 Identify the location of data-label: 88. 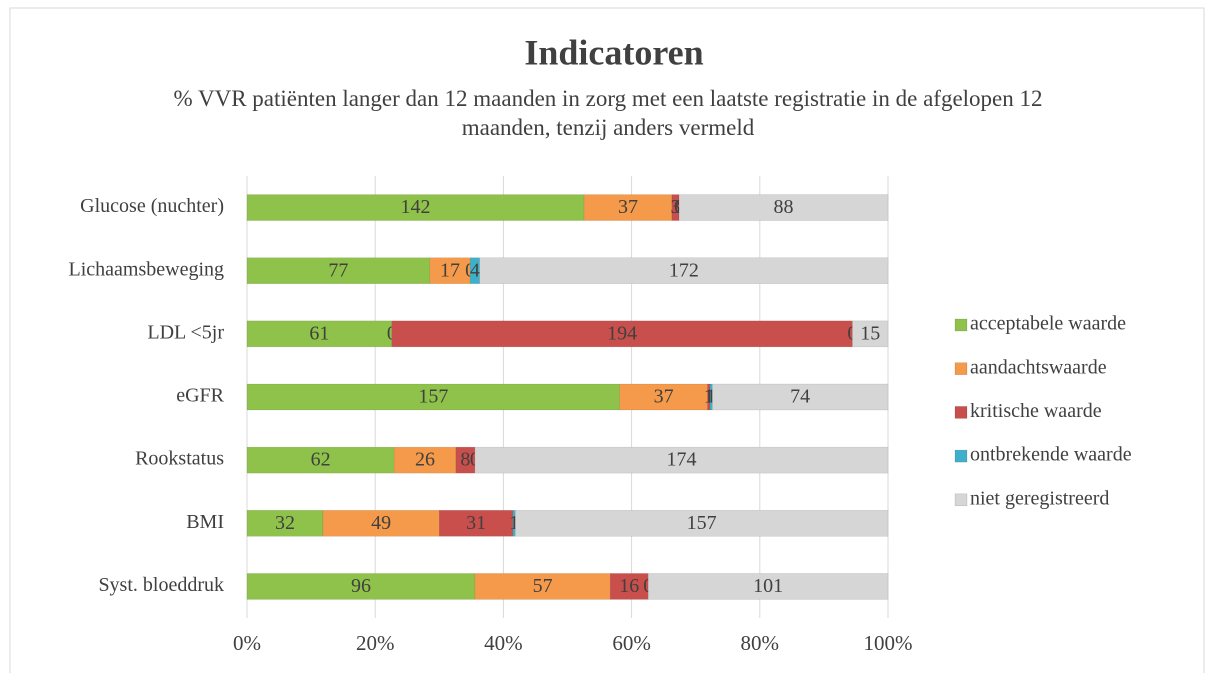
(784, 207).